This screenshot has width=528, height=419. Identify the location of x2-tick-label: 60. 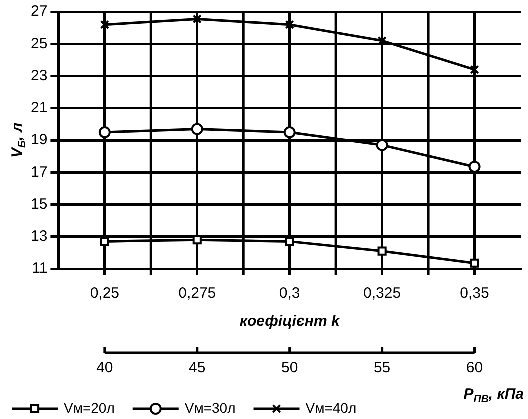
(475, 368).